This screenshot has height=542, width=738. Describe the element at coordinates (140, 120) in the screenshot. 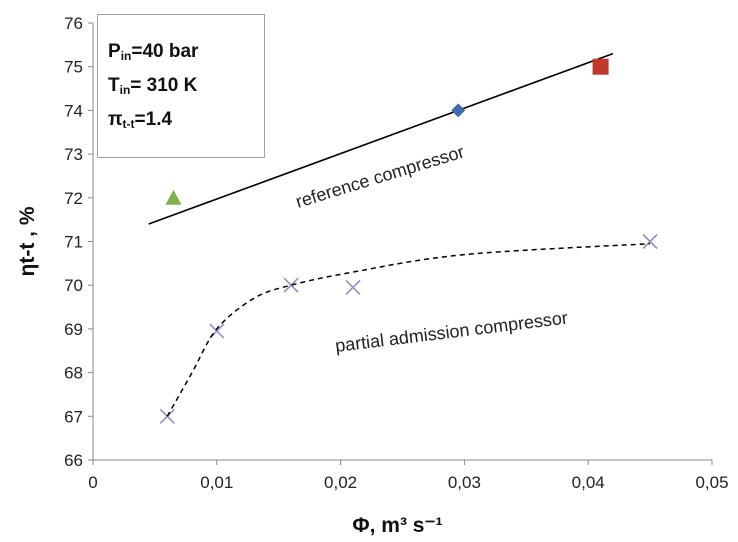

I see `pressure-ratio-label: πt-t=1.4` at that location.